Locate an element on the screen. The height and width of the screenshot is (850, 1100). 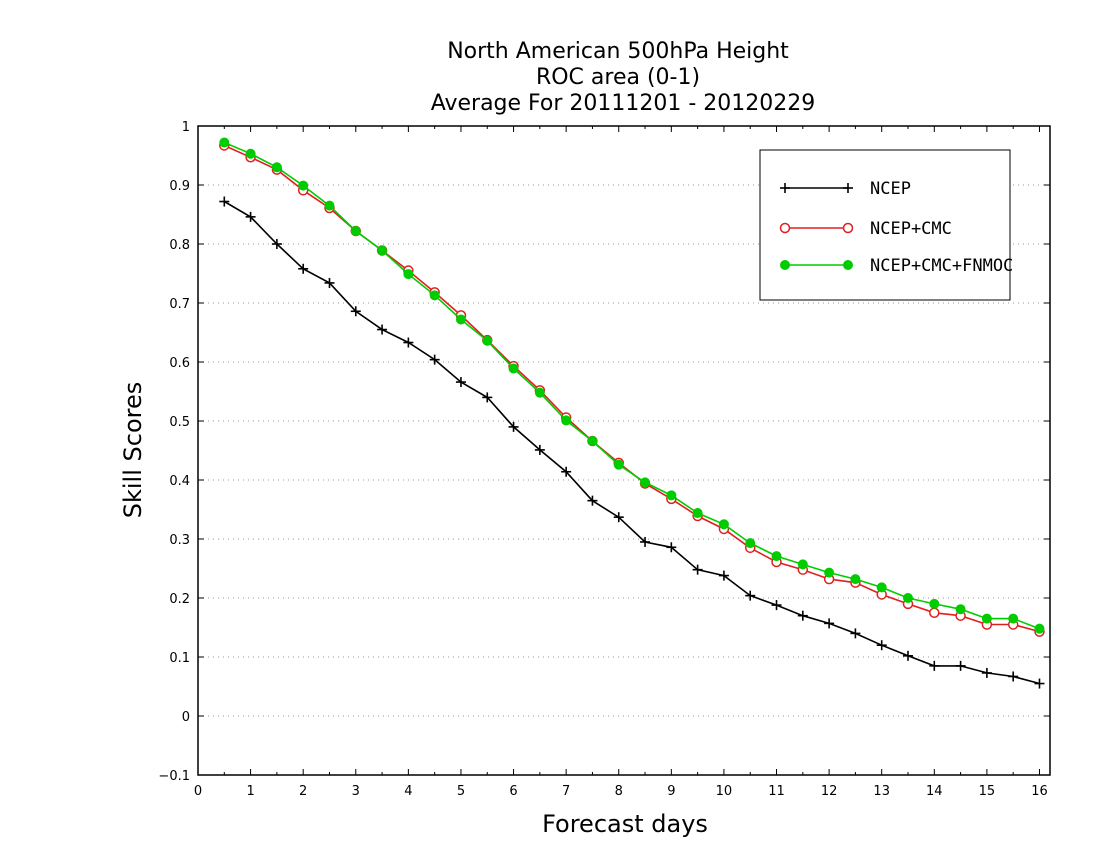
x-tick-label: 15 is located at coordinates (987, 791).